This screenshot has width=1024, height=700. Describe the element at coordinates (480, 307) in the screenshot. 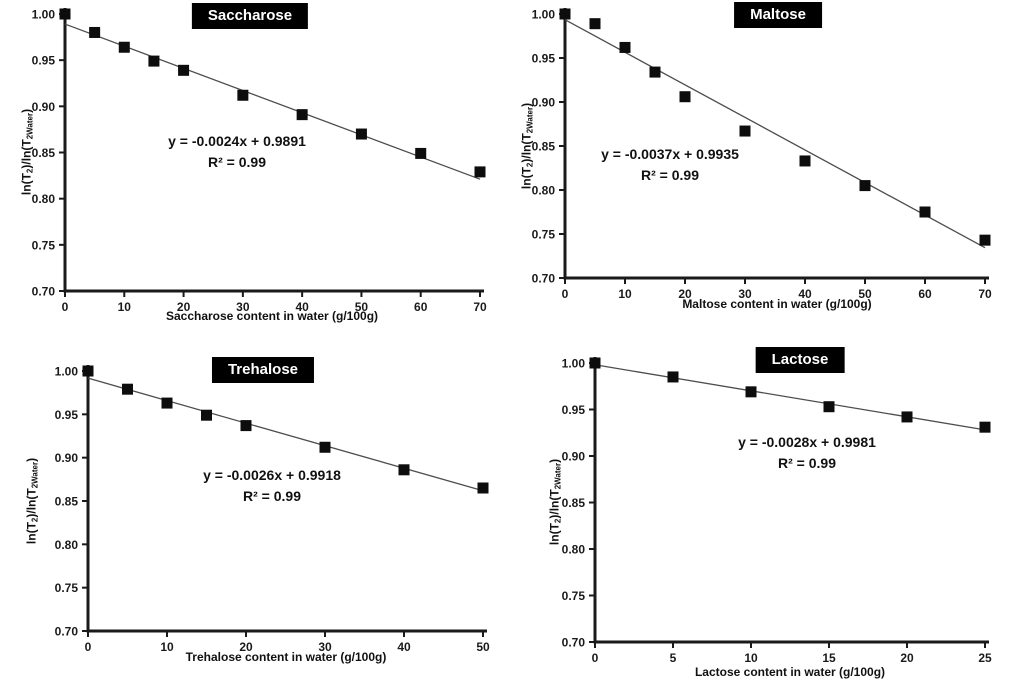

I see `x-tick-label: 70` at that location.